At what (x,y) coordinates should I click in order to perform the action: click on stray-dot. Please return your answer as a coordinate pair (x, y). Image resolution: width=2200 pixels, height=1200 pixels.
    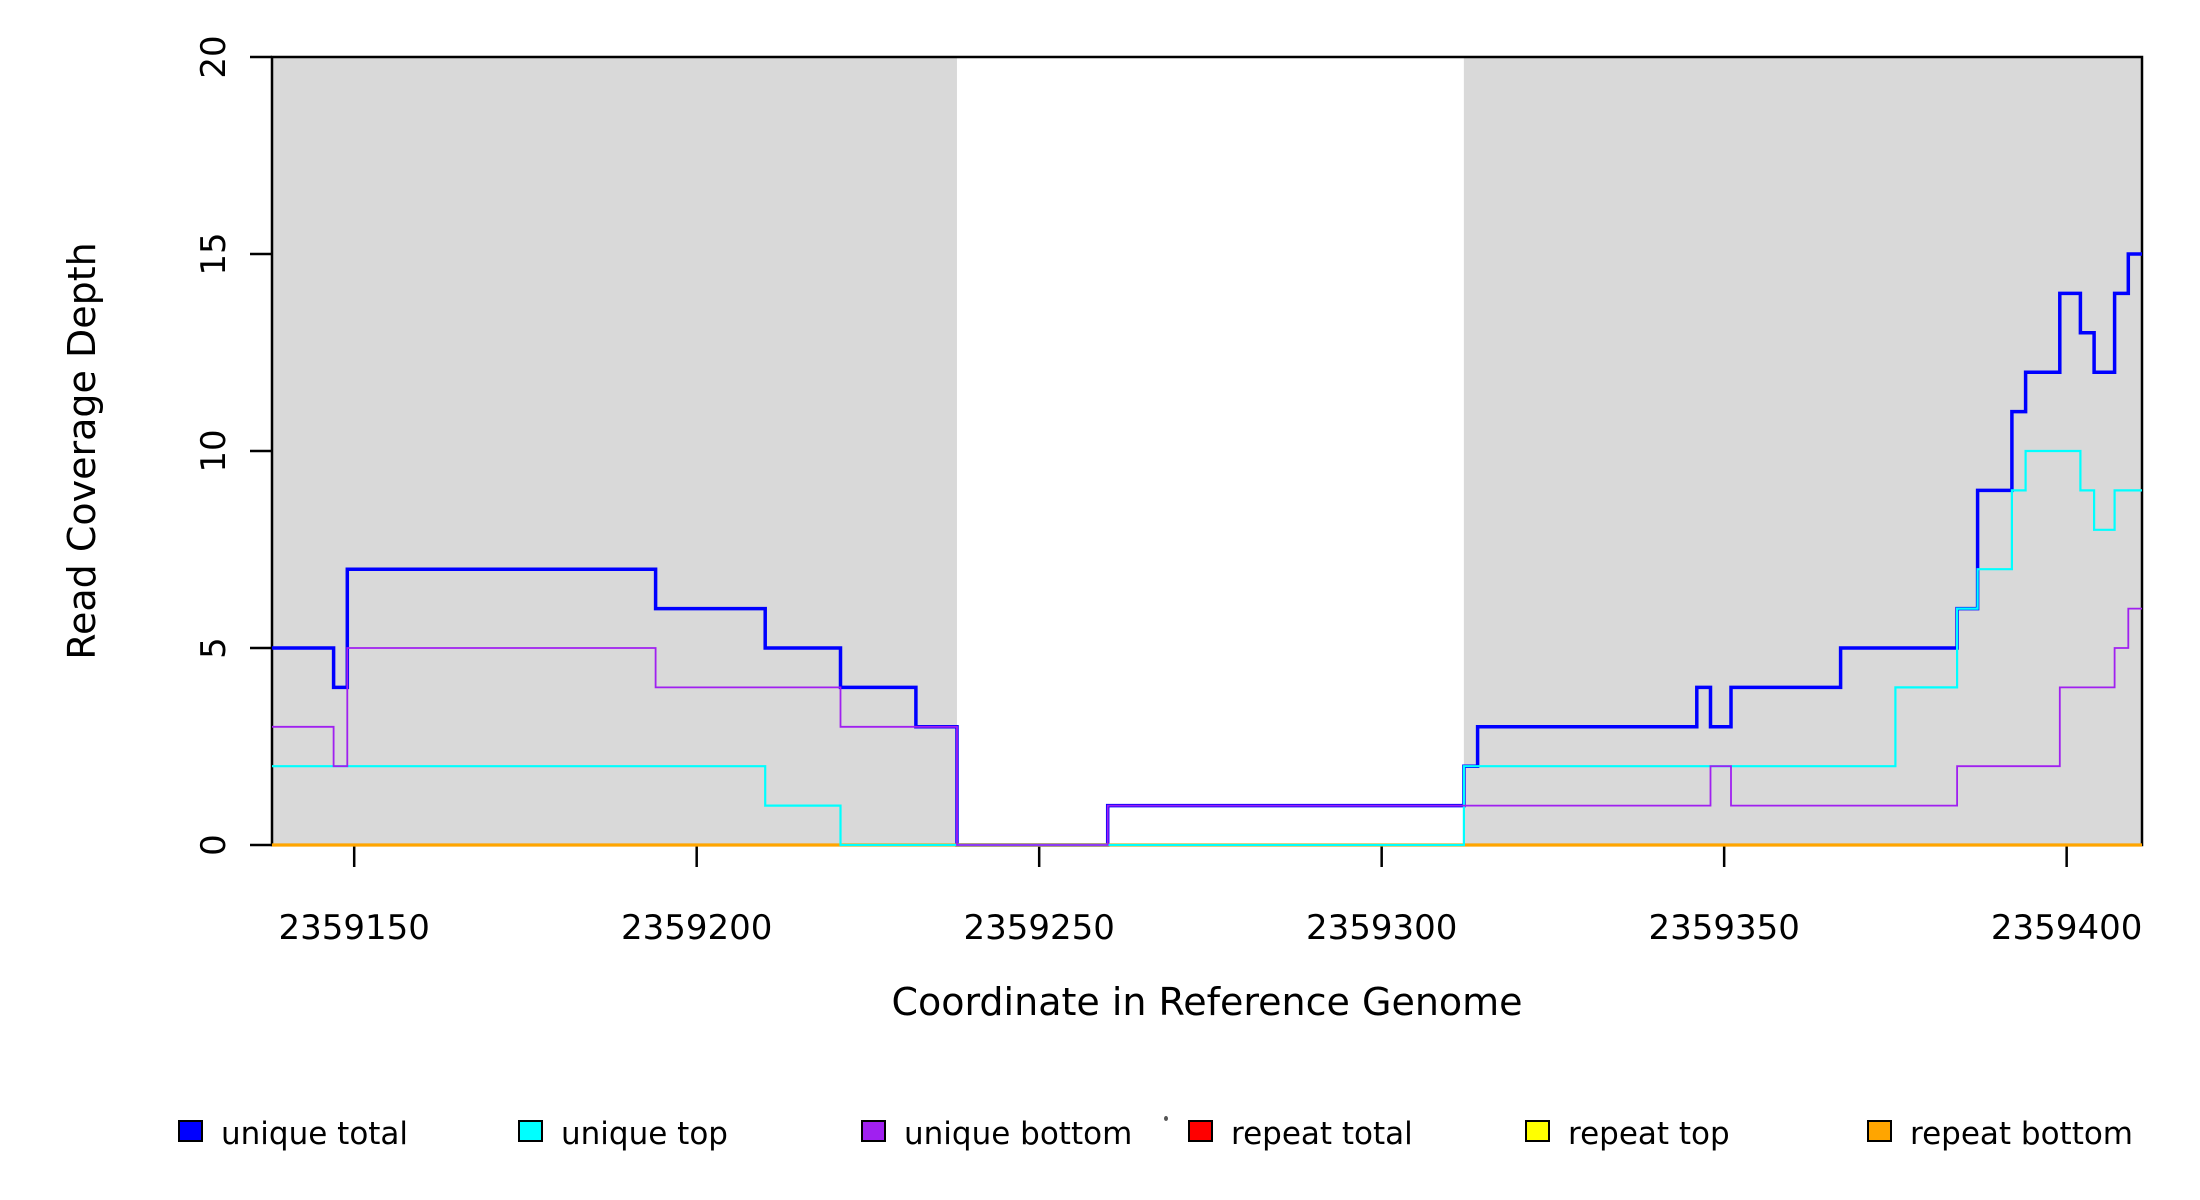
    Looking at the image, I should click on (1166, 1118).